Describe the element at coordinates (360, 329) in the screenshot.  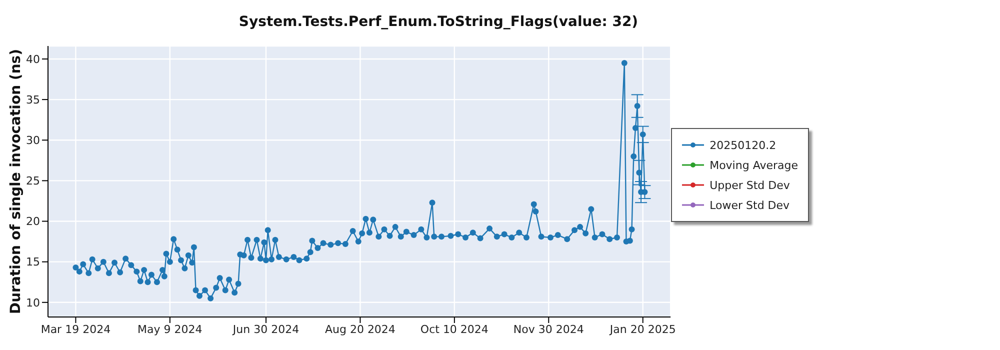
I see `x-tick-label: Aug 20 2024` at that location.